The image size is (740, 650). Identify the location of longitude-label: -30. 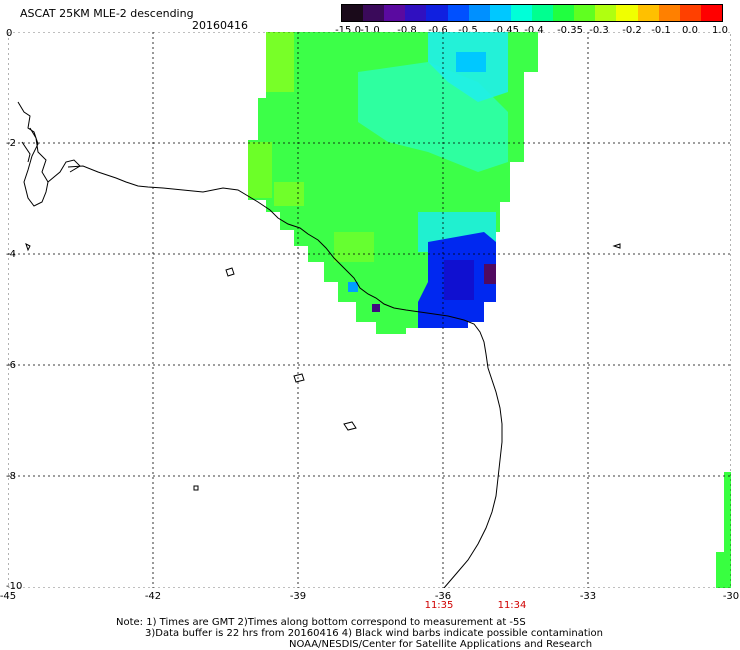
(731, 596).